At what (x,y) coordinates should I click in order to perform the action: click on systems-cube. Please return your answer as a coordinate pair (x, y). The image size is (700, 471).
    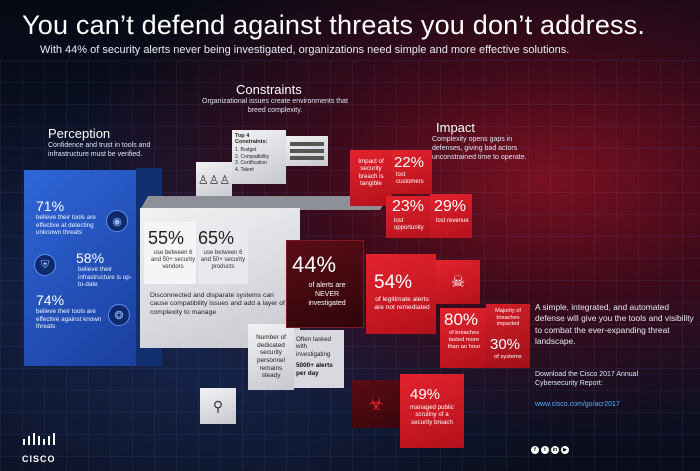
    Looking at the image, I should click on (508, 336).